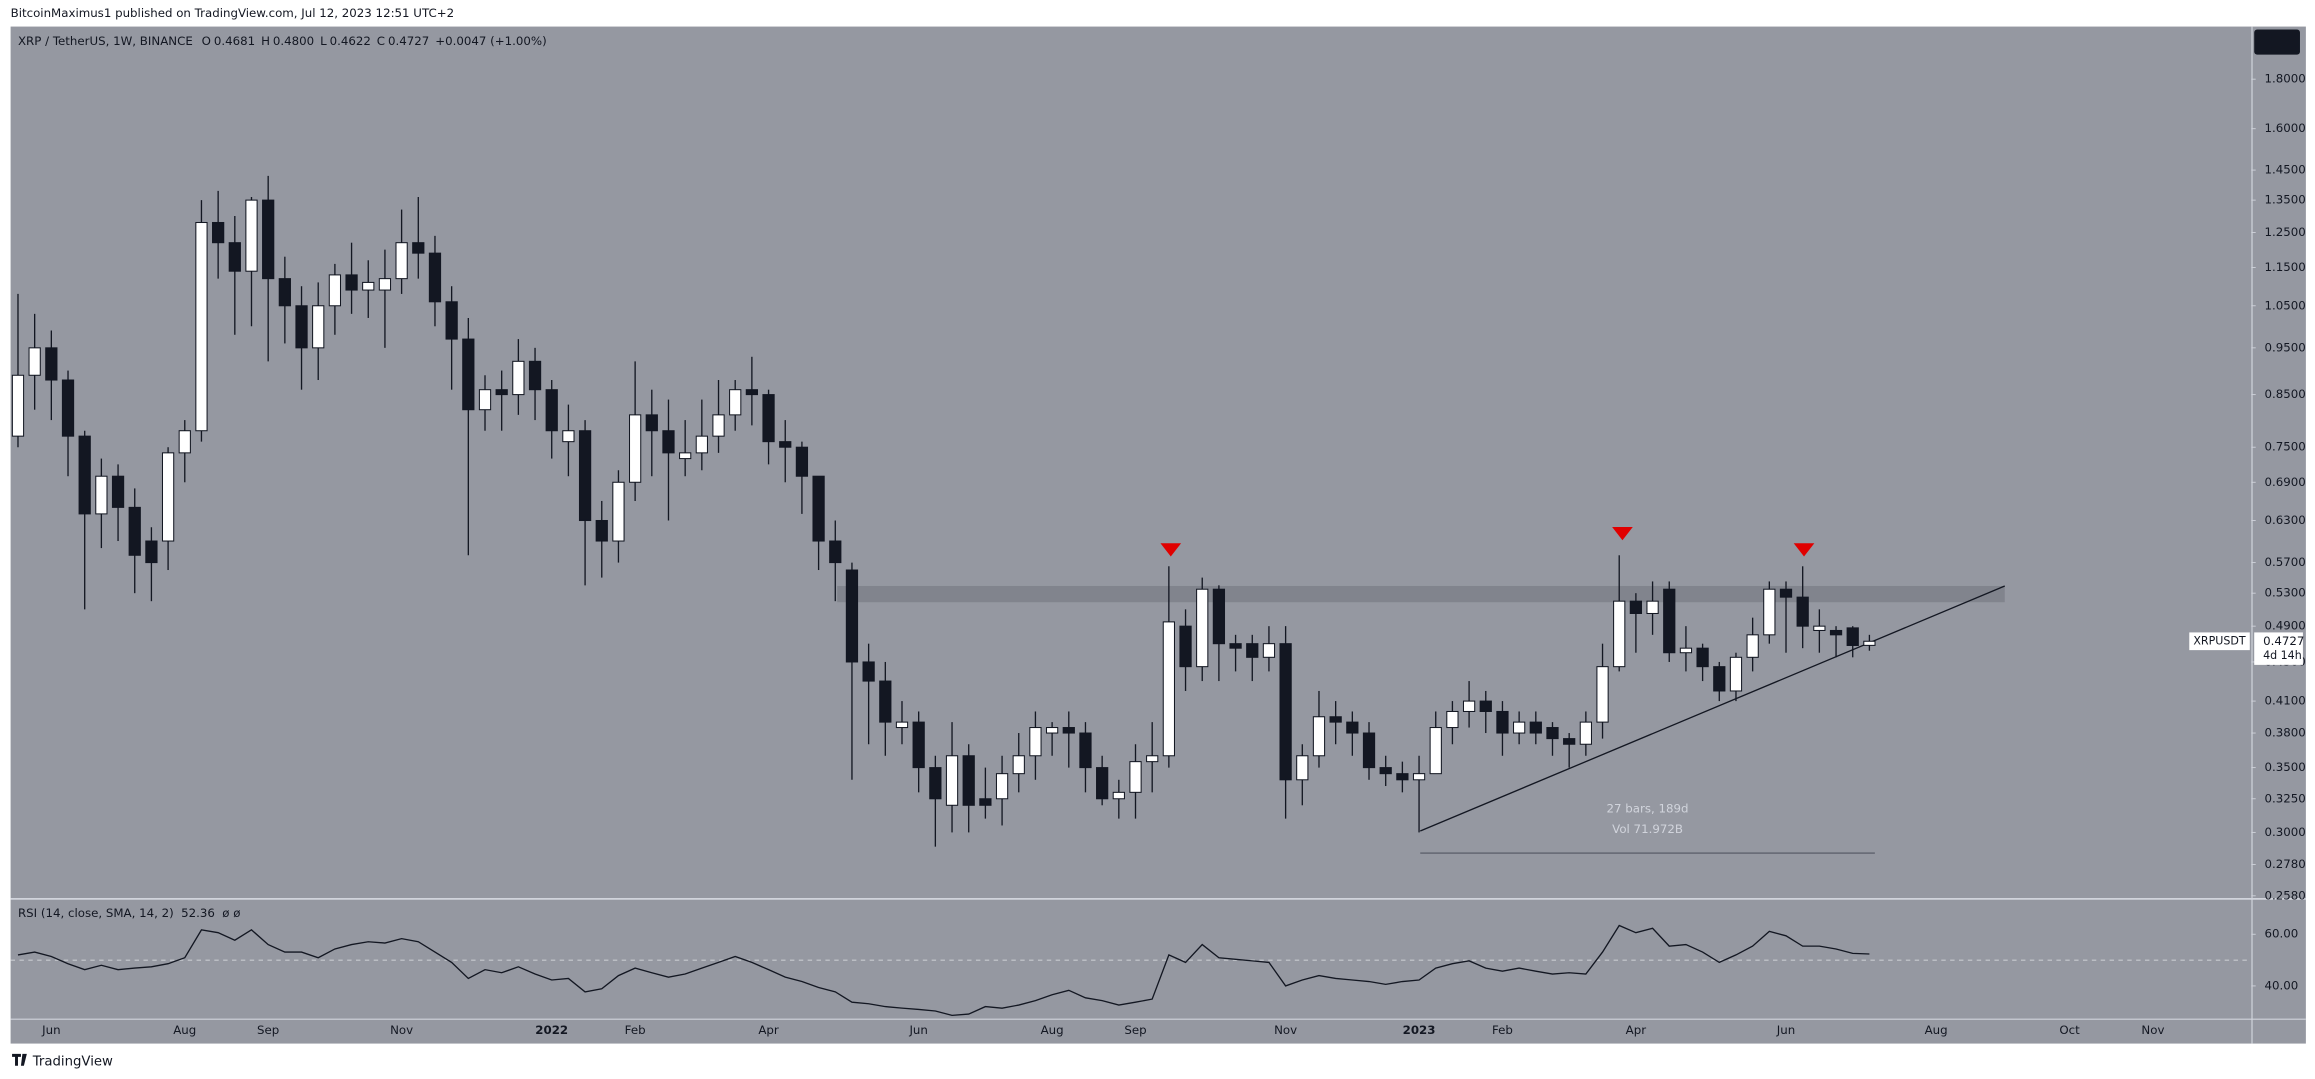 The image size is (2315, 1079). What do you see at coordinates (408, 41) in the screenshot?
I see `ohlc-value: 0.4727` at bounding box center [408, 41].